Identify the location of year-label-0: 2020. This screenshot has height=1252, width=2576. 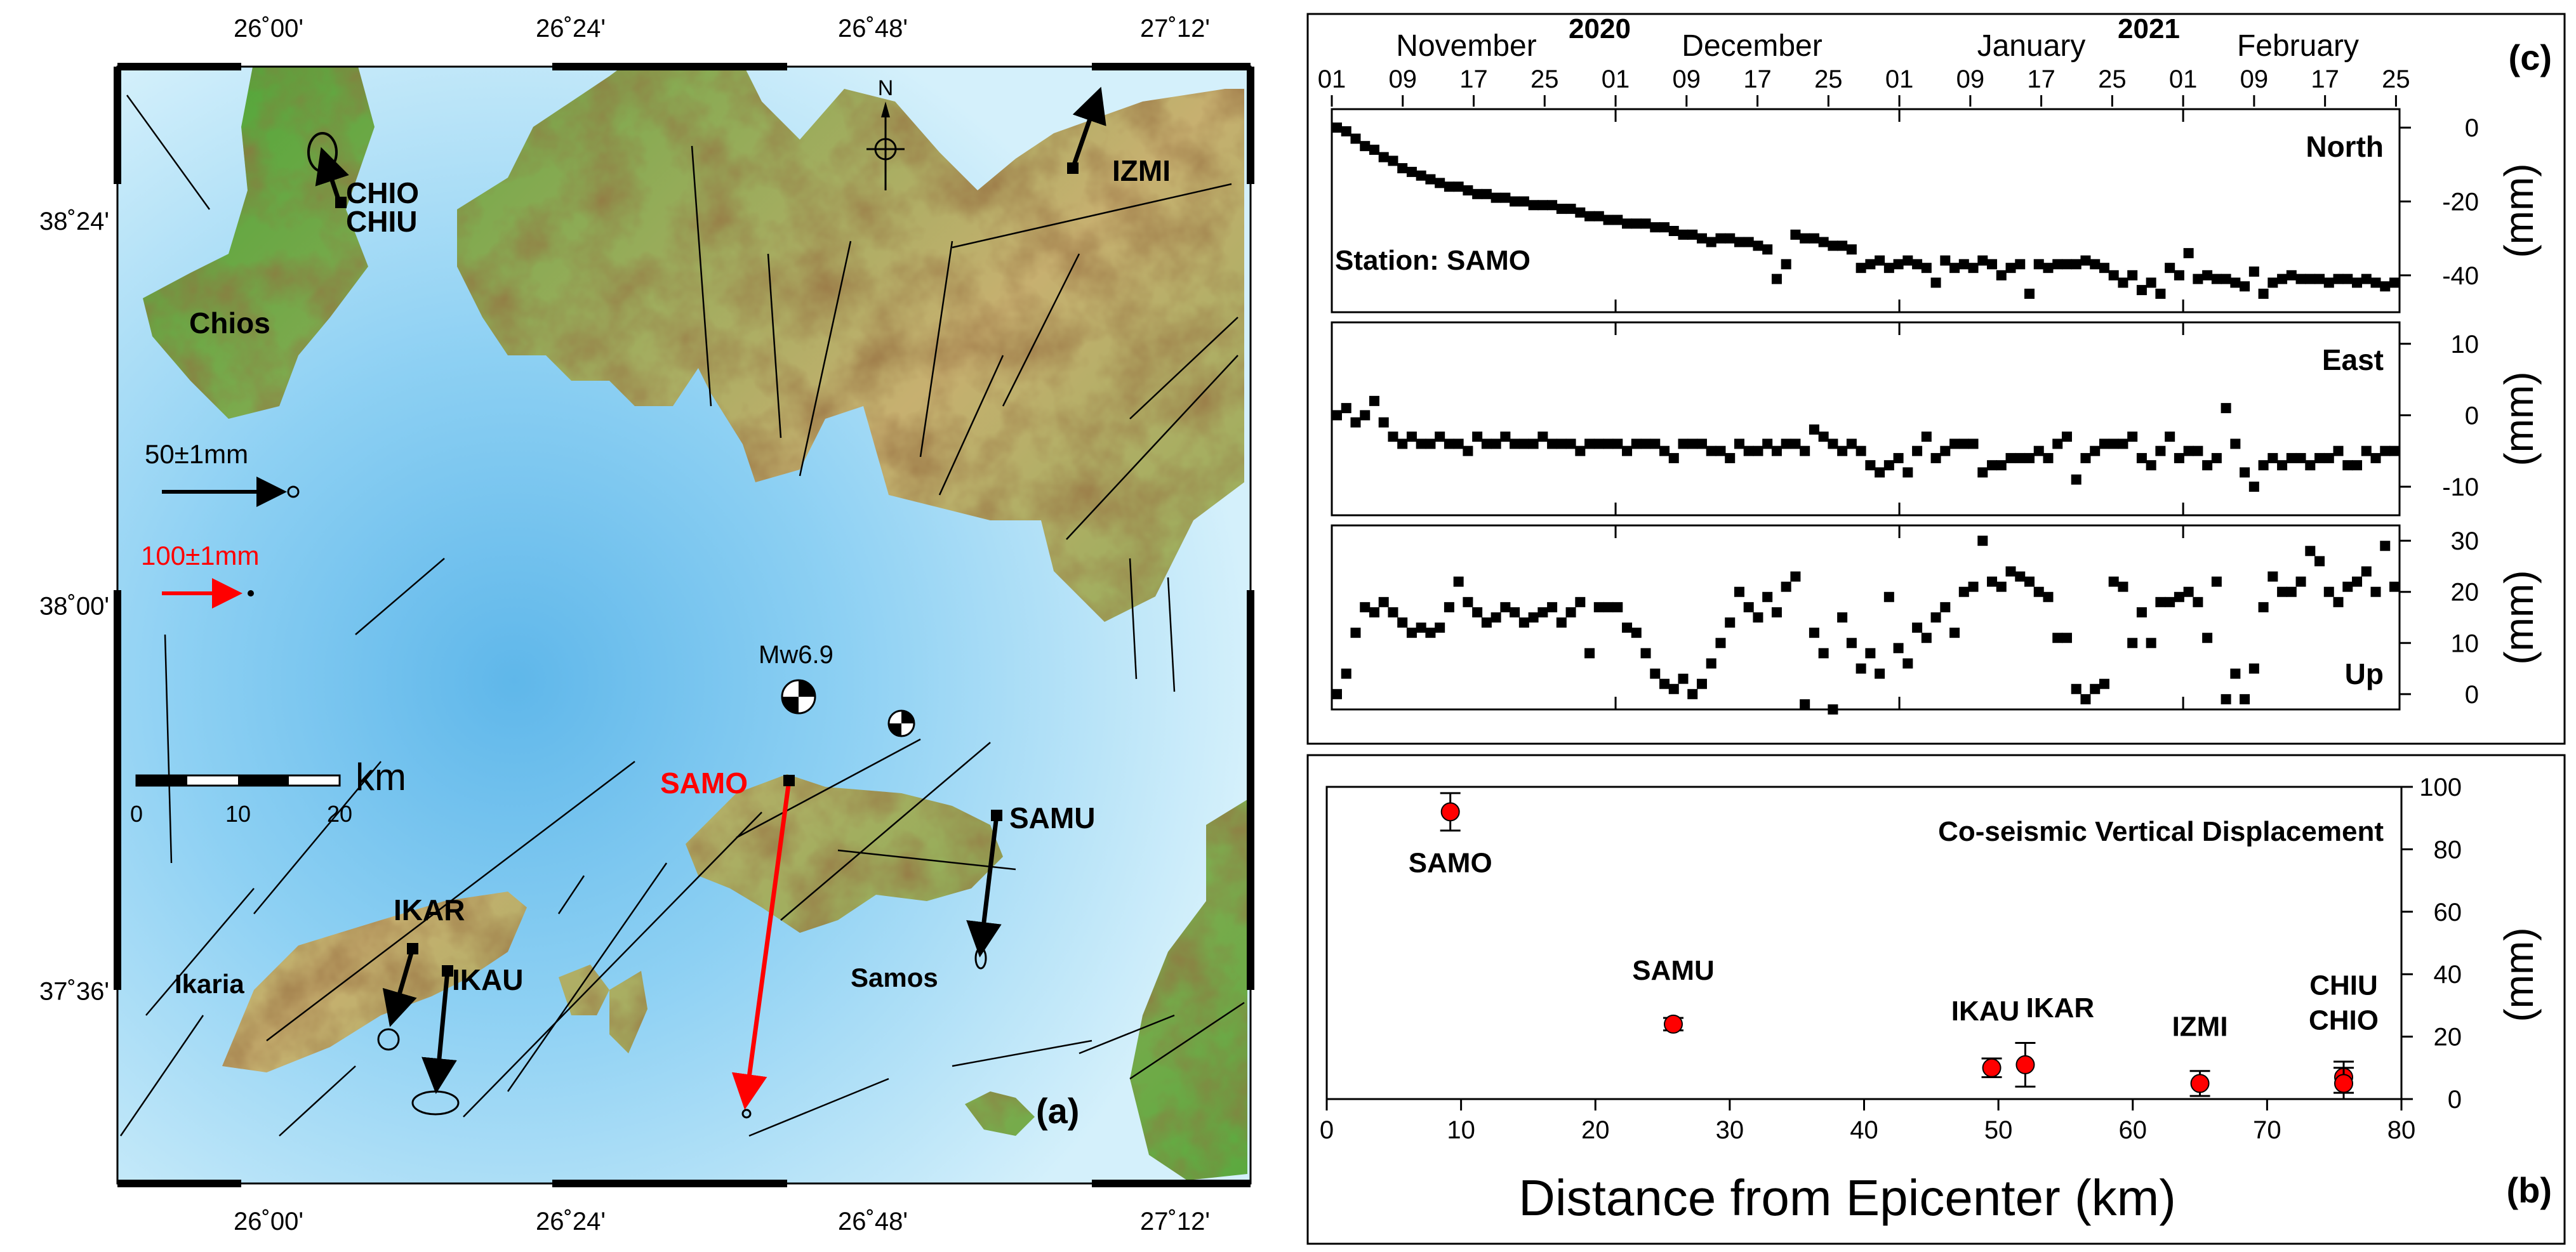
(1600, 28).